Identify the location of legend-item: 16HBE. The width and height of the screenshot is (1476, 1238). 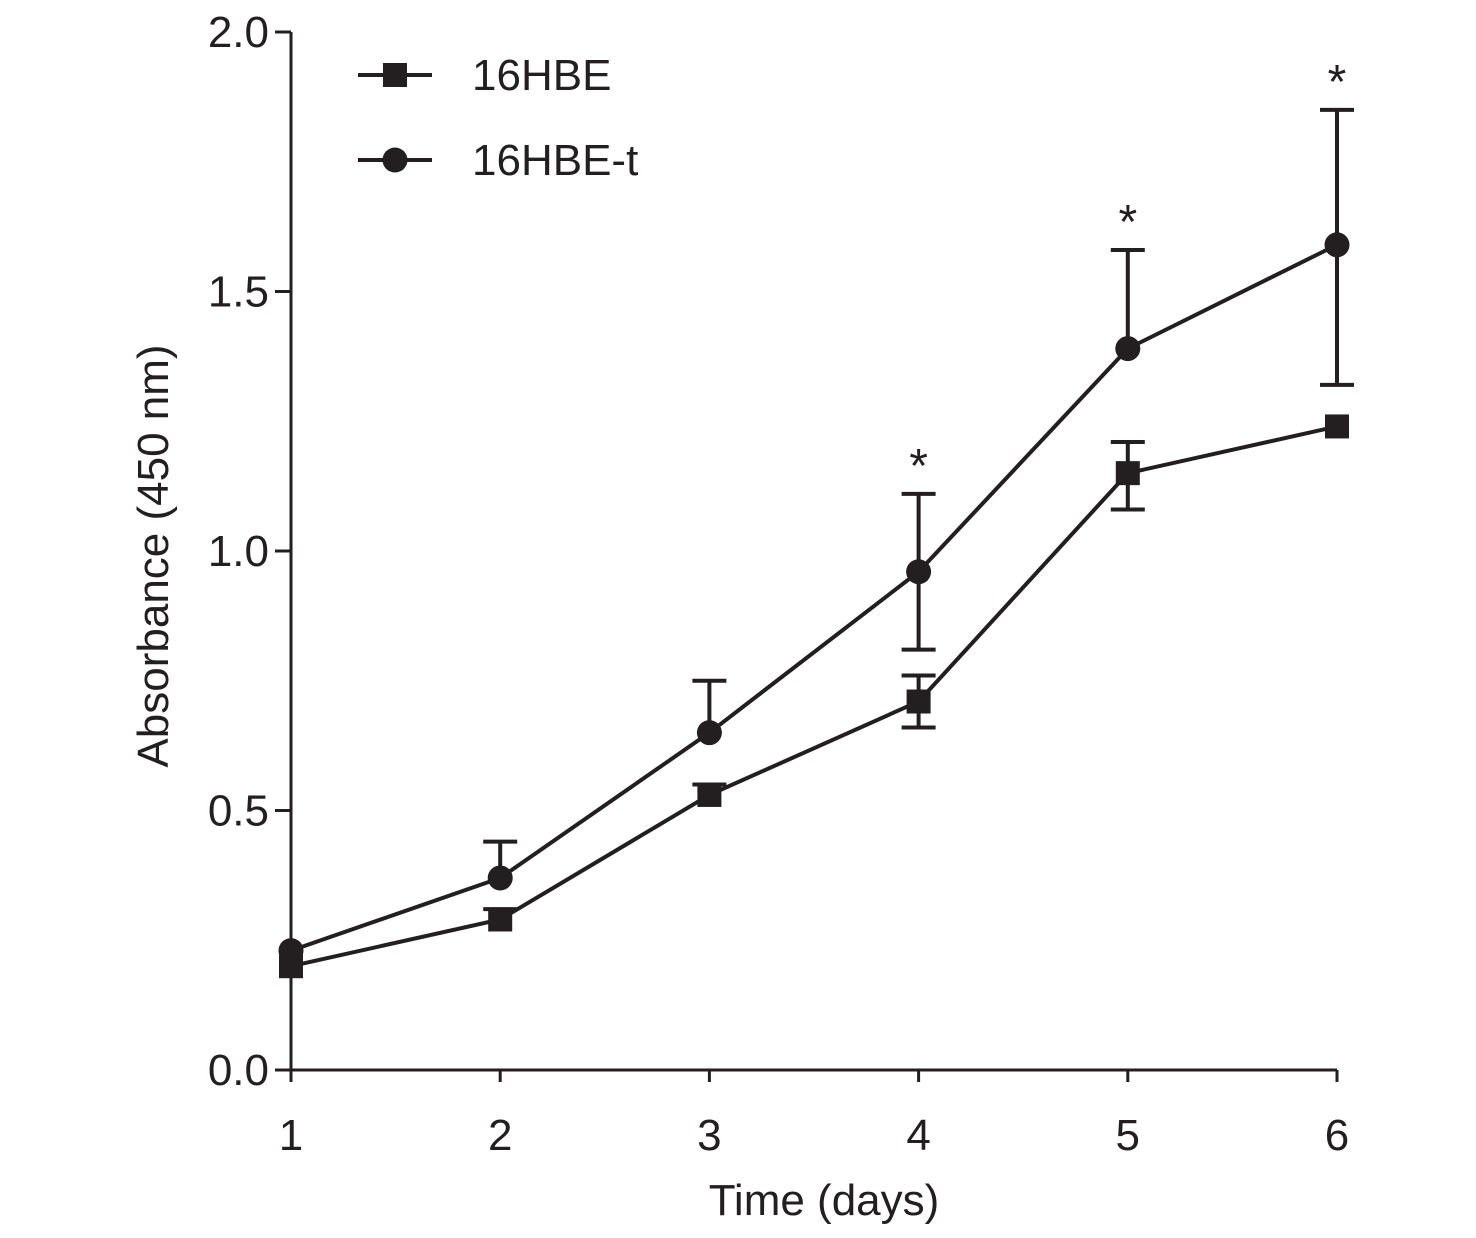
(484, 75).